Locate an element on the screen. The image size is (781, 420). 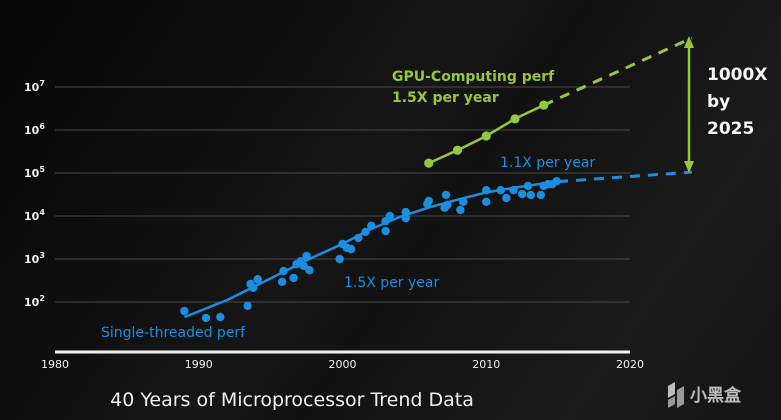
y-tick-exponent: 3 is located at coordinates (42, 255).